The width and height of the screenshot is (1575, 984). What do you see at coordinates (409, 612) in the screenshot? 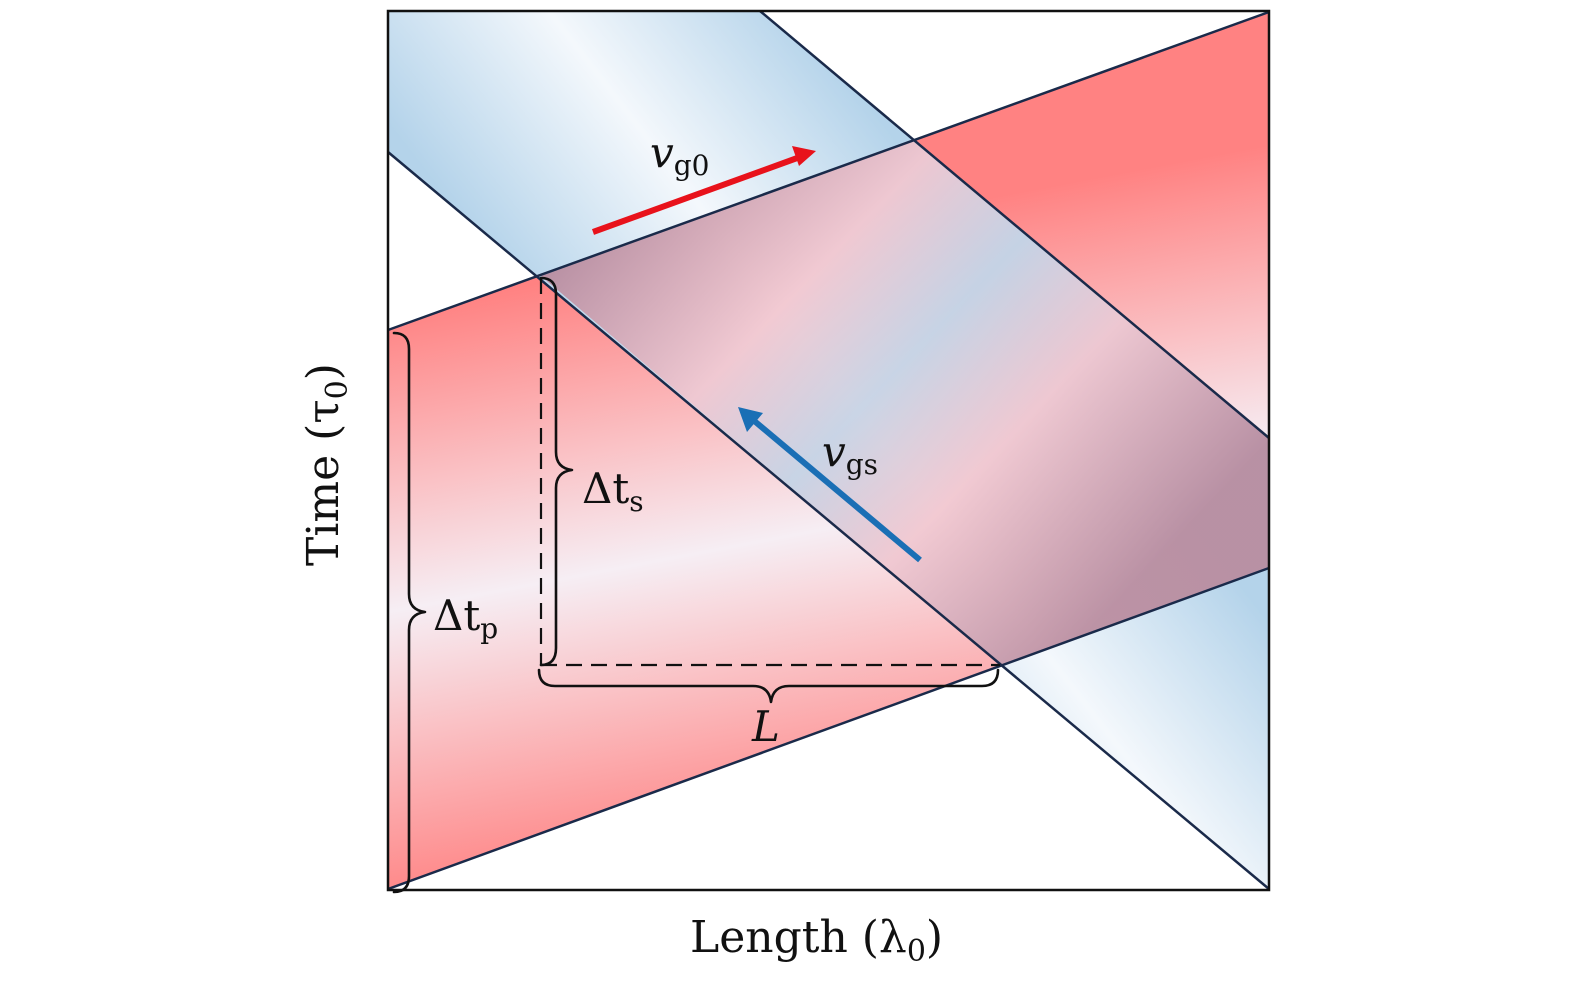
I see `brace-dtp` at bounding box center [409, 612].